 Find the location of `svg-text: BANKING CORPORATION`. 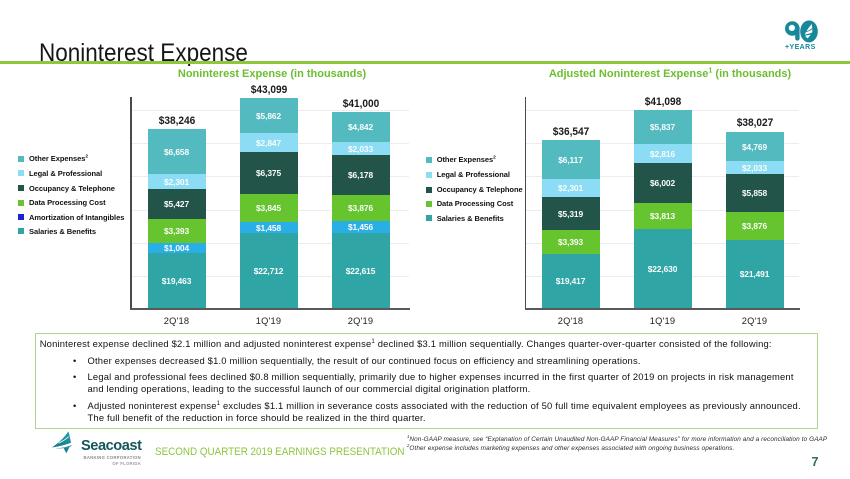

svg-text: BANKING CORPORATION is located at coordinates (113, 457).